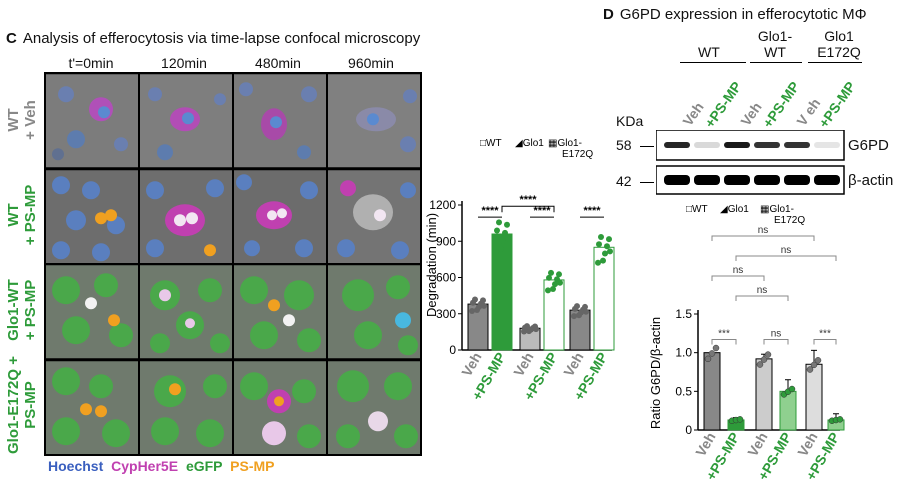  Describe the element at coordinates (647, 182) in the screenshot. I see `marker-42-tick` at that location.